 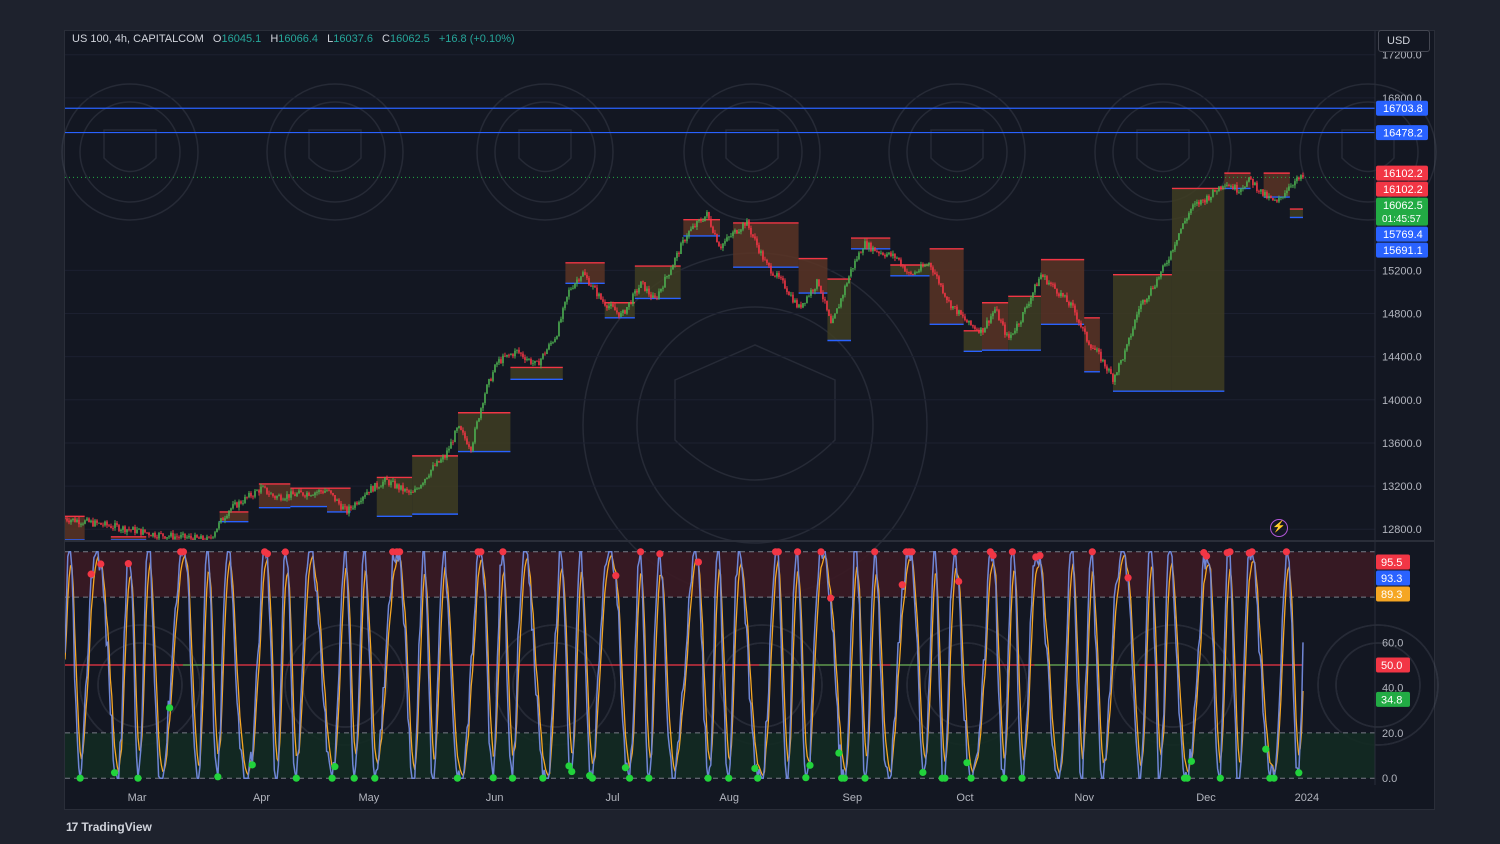 What do you see at coordinates (1392, 688) in the screenshot?
I see `oscillator-axis: 80.060.040.020.00.0` at bounding box center [1392, 688].